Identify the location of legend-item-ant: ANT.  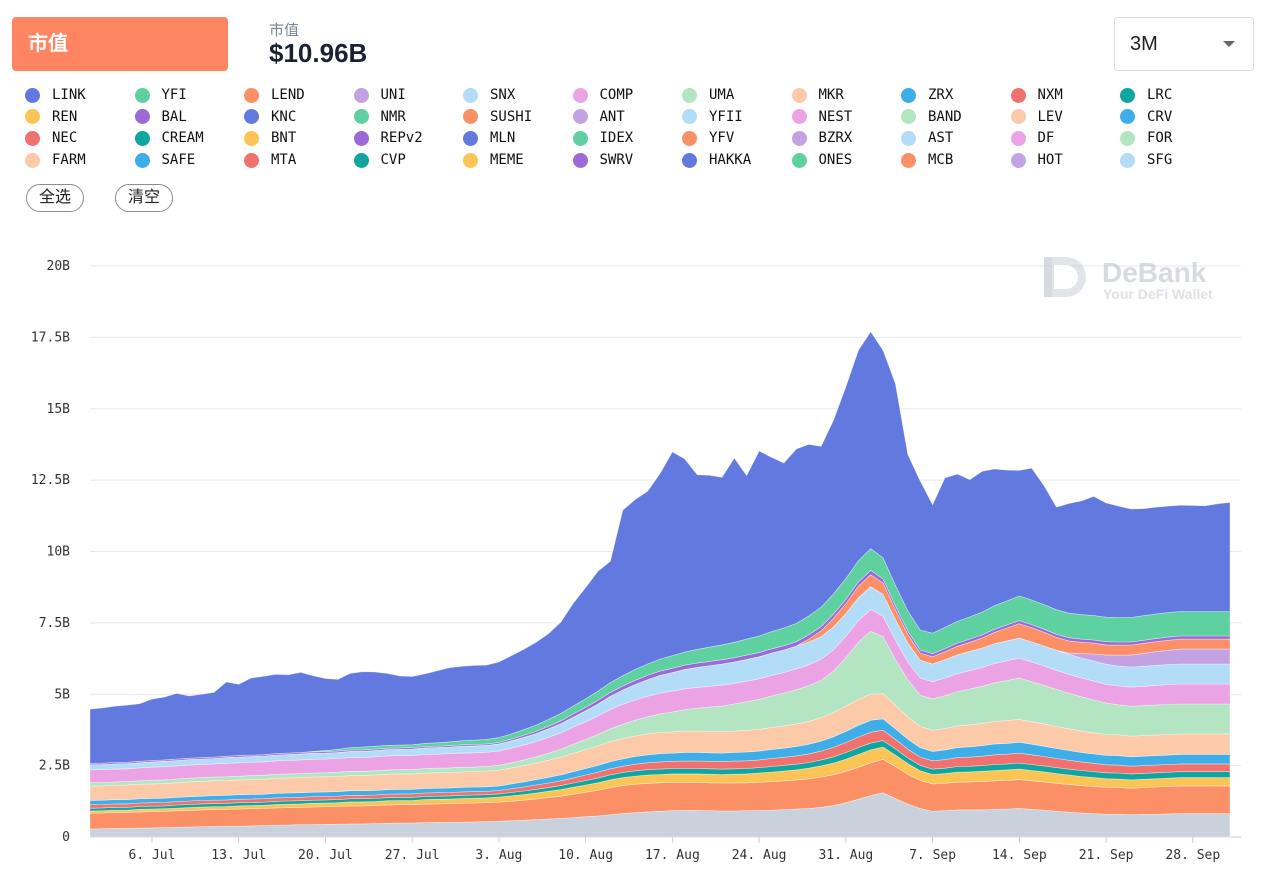
(598, 117).